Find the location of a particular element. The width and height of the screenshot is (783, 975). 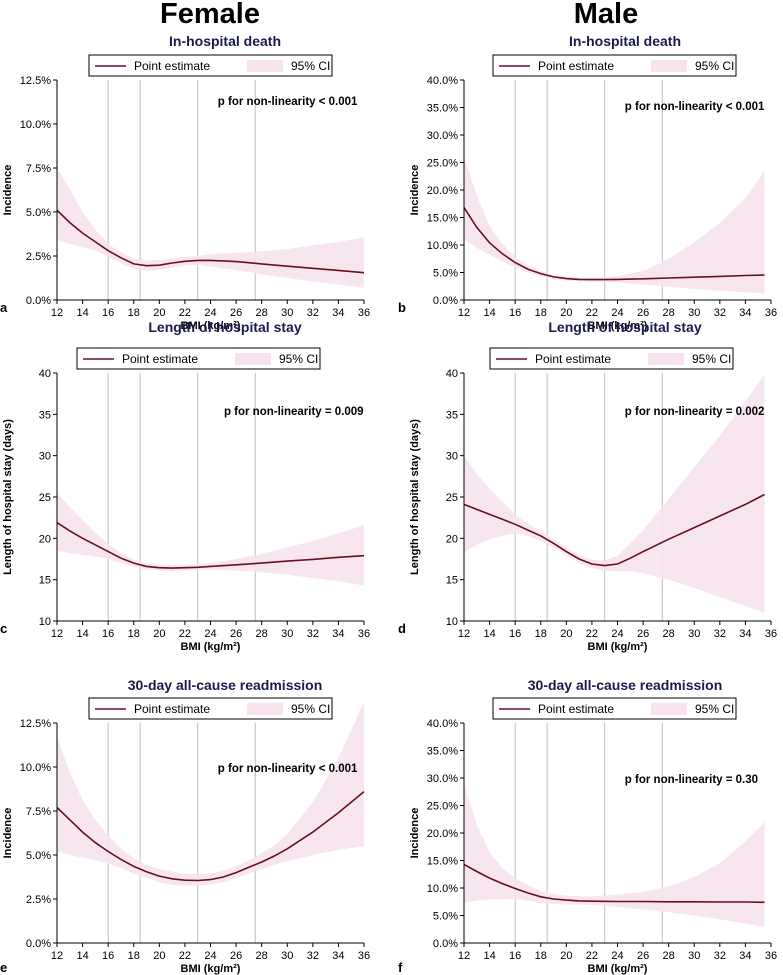

panel-title-c: Length of hospital stay is located at coordinates (224, 327).